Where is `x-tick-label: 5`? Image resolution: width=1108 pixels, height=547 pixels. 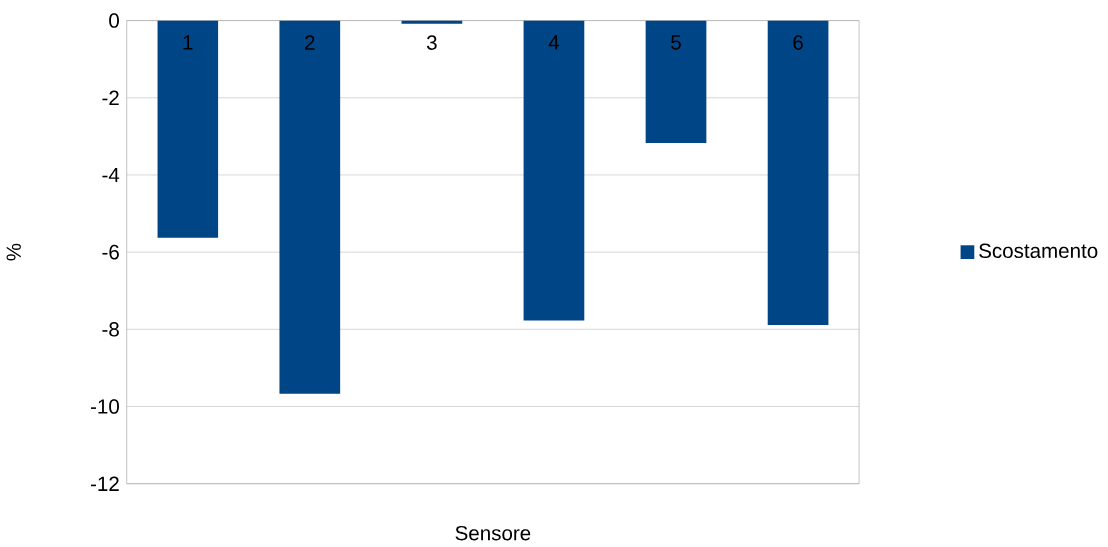 x-tick-label: 5 is located at coordinates (676, 42).